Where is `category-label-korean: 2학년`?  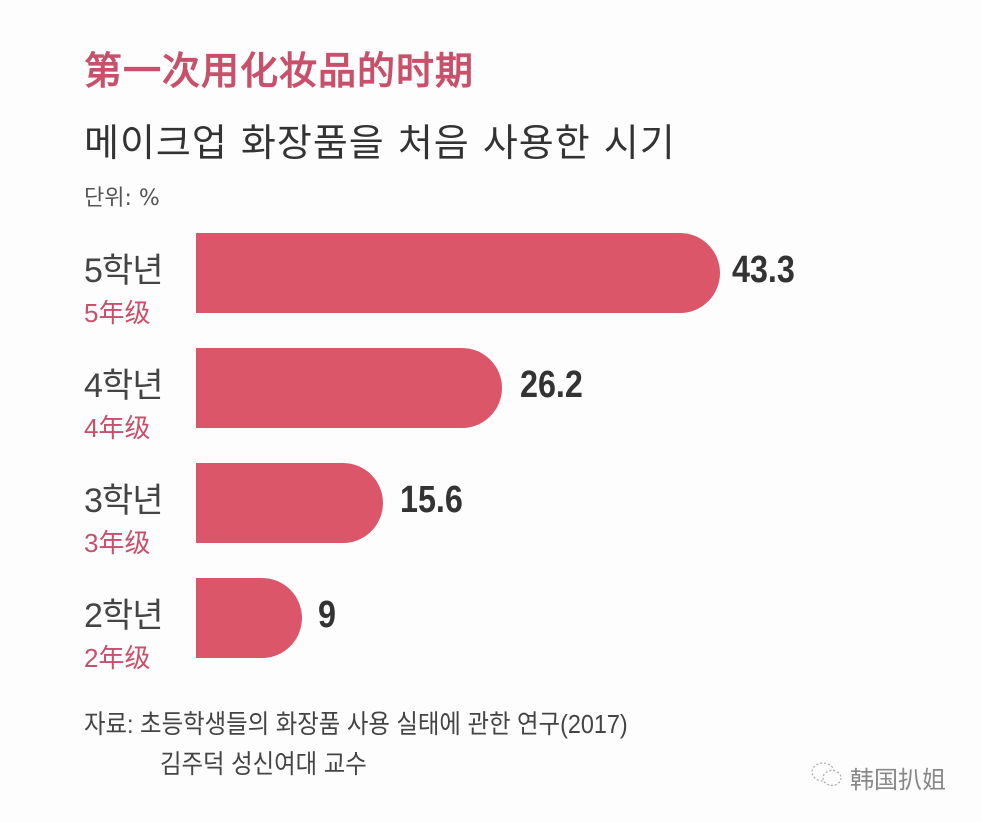 category-label-korean: 2학년 is located at coordinates (123, 616).